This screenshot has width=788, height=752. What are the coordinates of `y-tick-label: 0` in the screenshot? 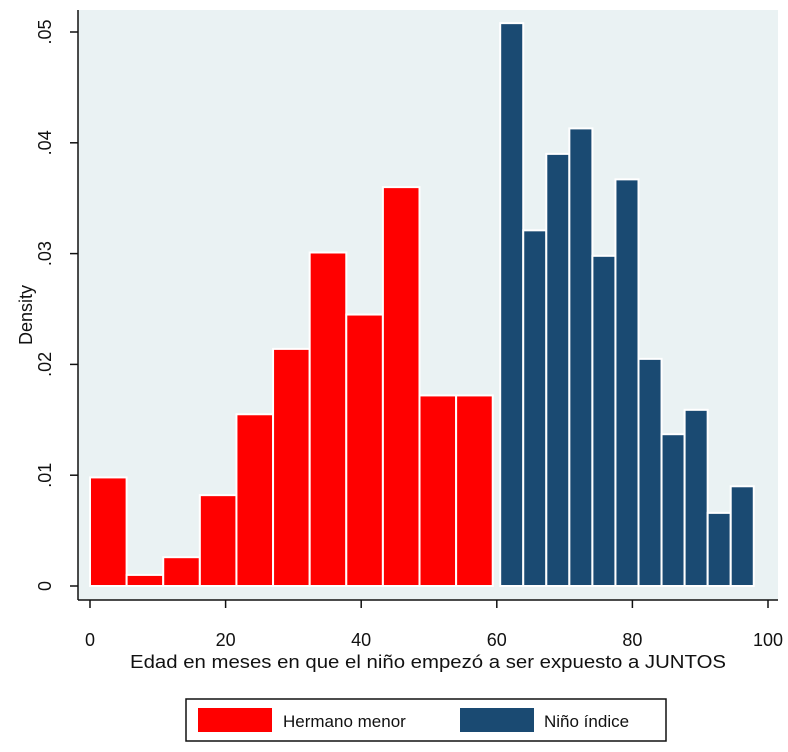 It's located at (45, 586).